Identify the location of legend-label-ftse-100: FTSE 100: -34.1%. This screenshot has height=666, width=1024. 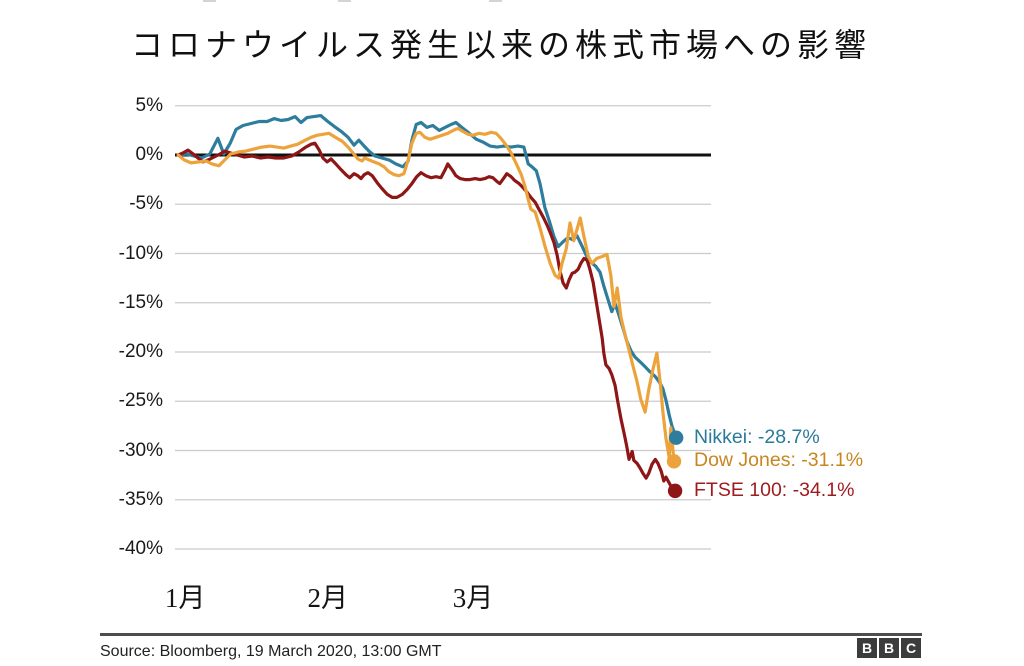
(774, 489).